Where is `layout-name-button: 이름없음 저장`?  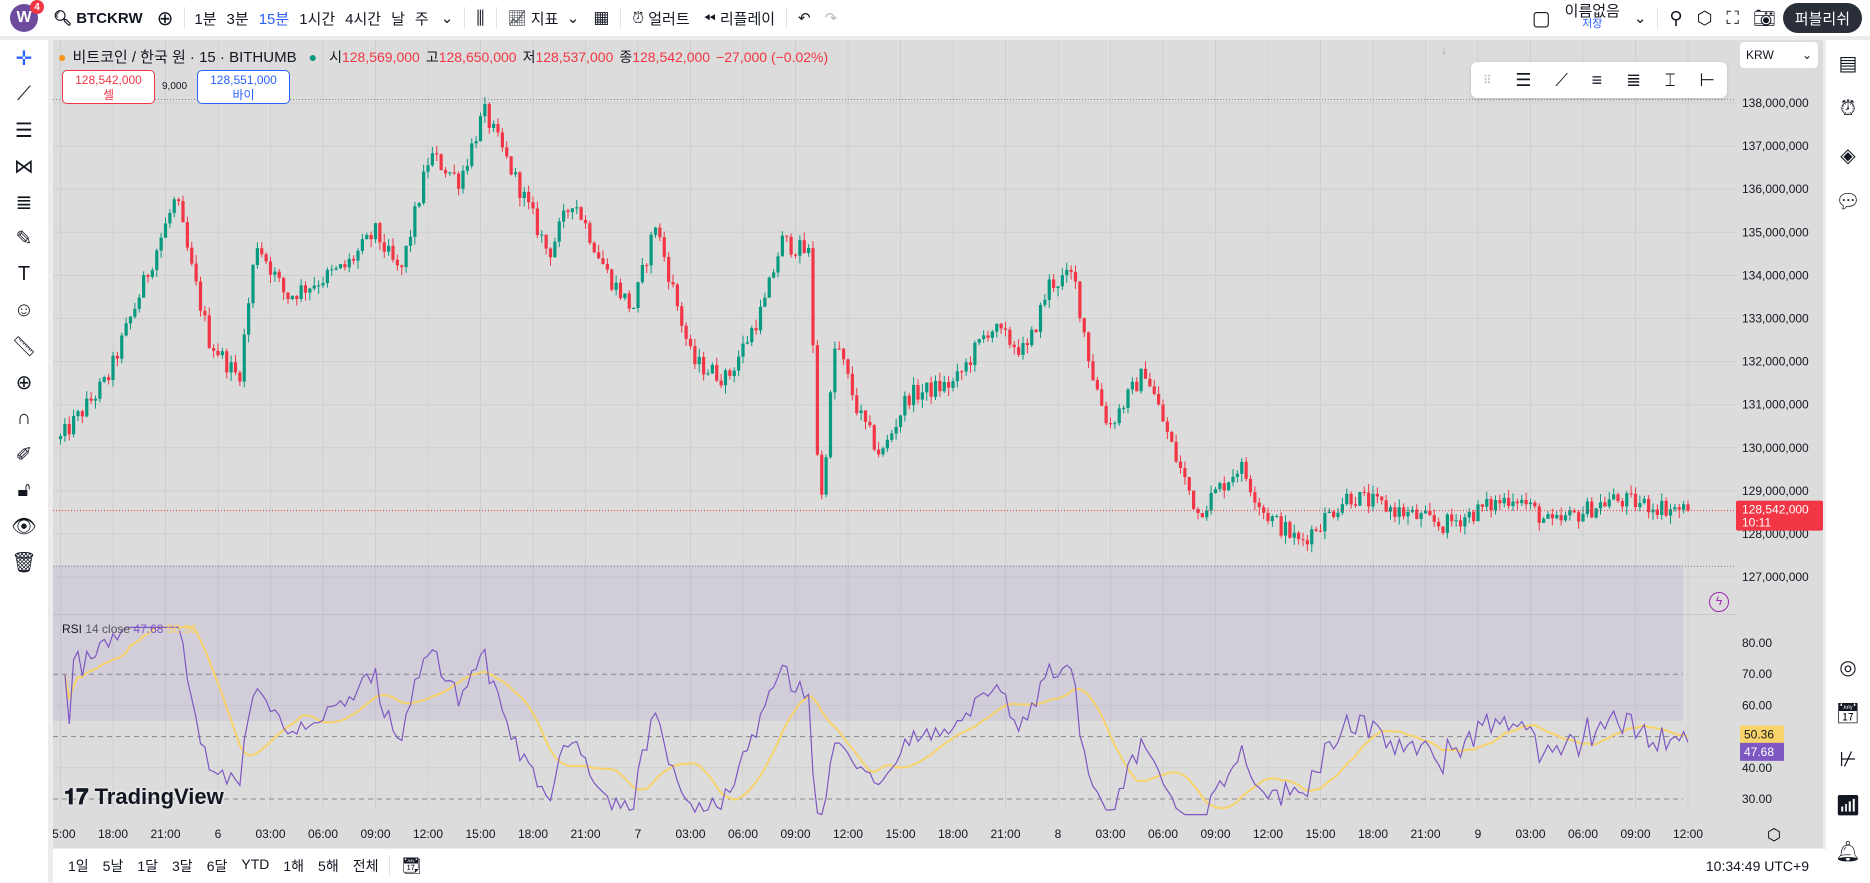
layout-name-button: 이름없음 저장 is located at coordinates (1592, 18).